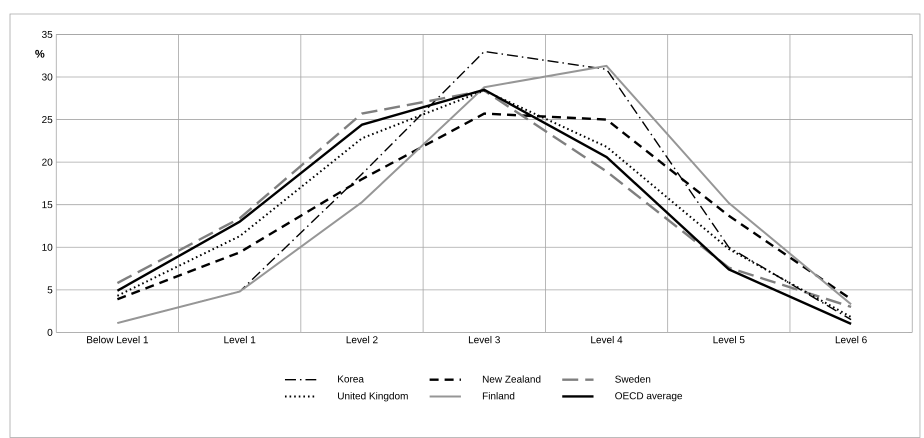 This screenshot has width=924, height=438. I want to click on x-tick-label: Level 3, so click(484, 340).